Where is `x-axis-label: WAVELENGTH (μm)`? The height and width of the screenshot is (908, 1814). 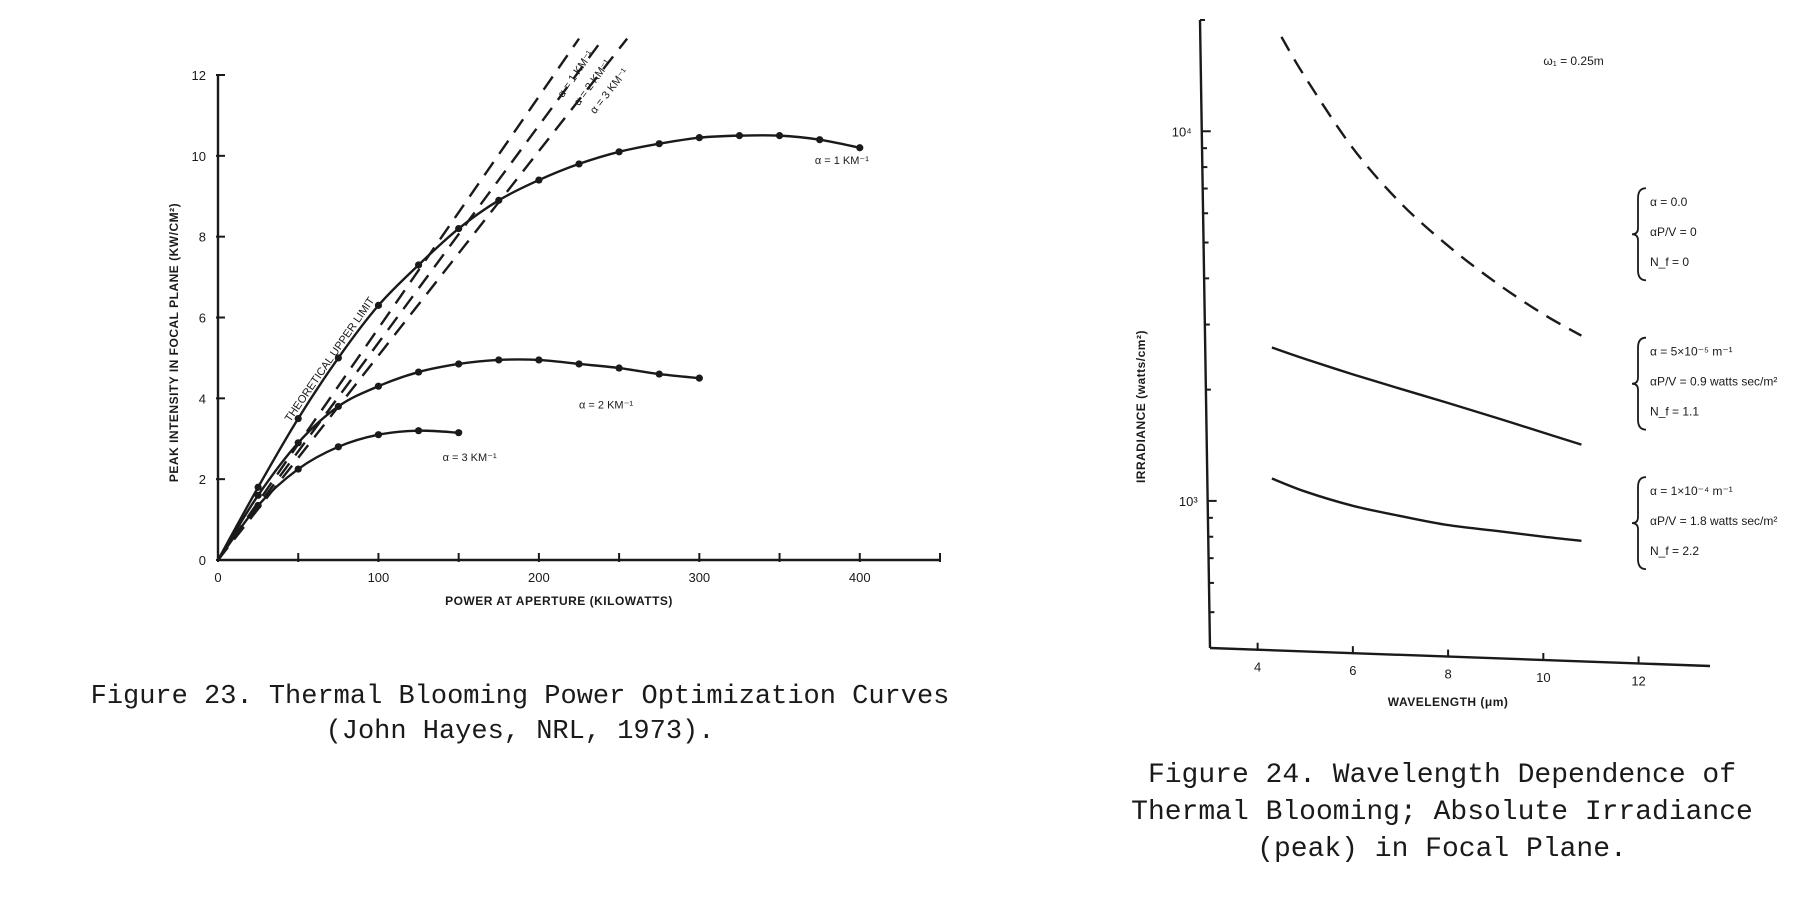 x-axis-label: WAVELENGTH (μm) is located at coordinates (1448, 702).